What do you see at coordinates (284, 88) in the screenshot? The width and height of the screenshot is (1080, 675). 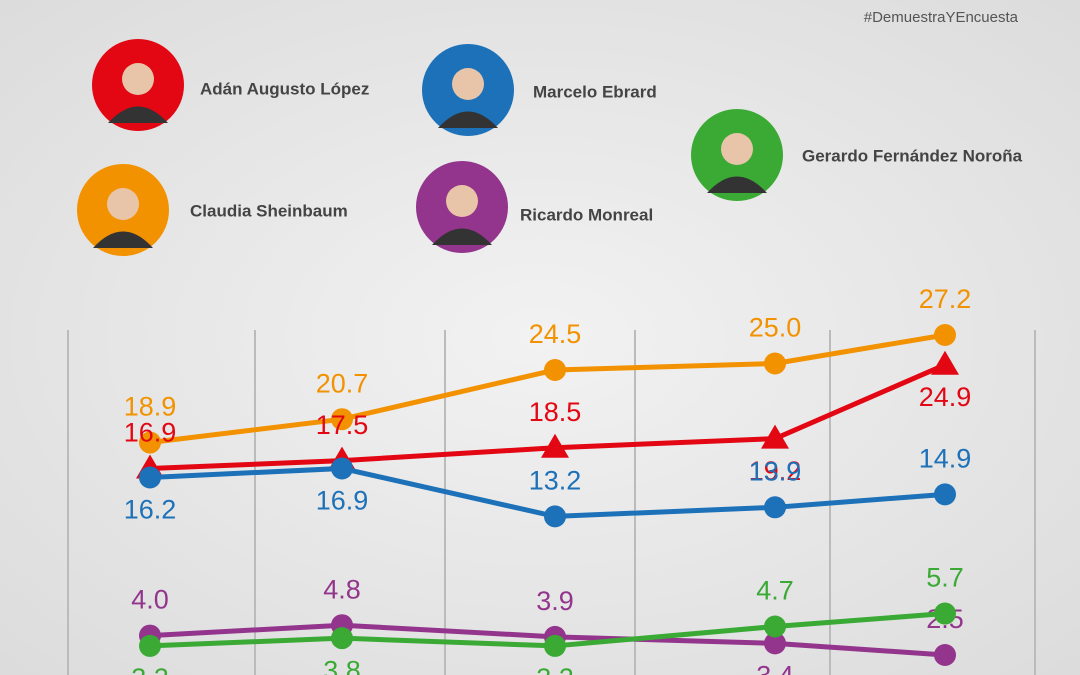 I see `legend-label: Adán Augusto López` at bounding box center [284, 88].